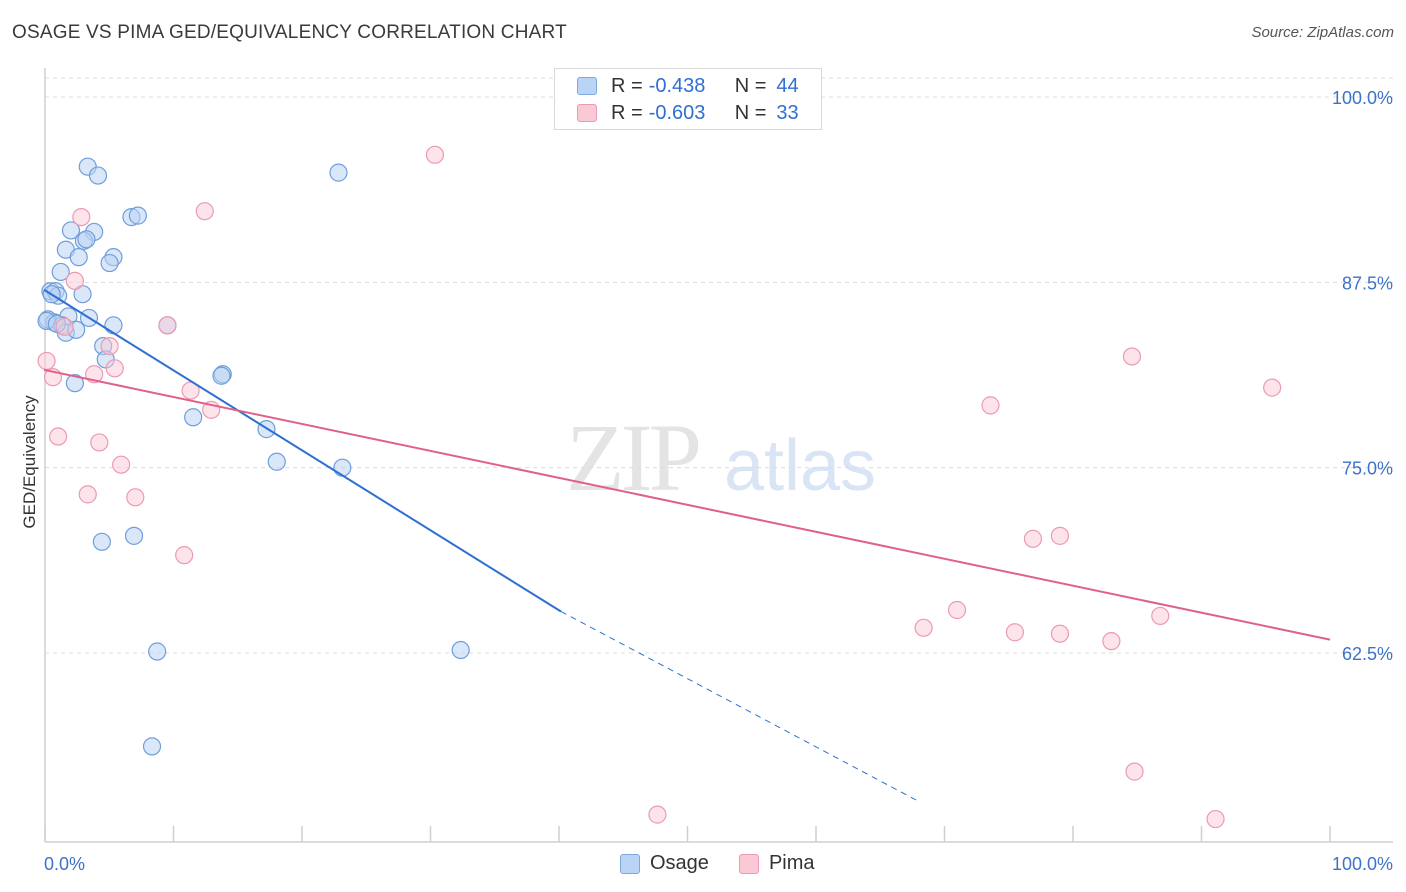 The image size is (1406, 892). Describe the element at coordinates (791, 863) in the screenshot. I see `legend-label-pima: Pima` at that location.